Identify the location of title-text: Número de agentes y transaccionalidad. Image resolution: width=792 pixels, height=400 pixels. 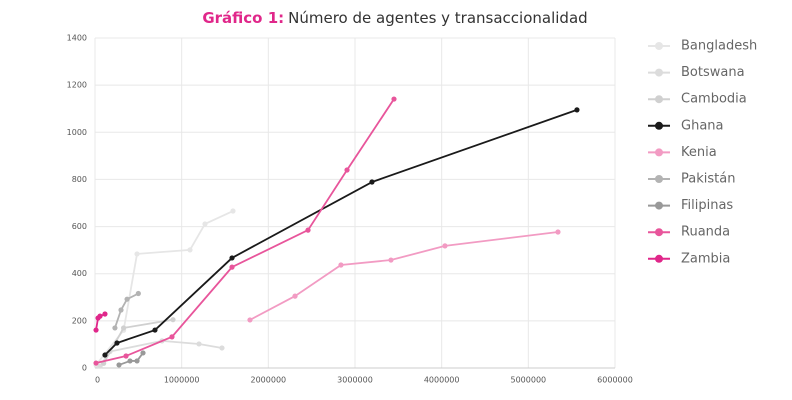
(438, 18).